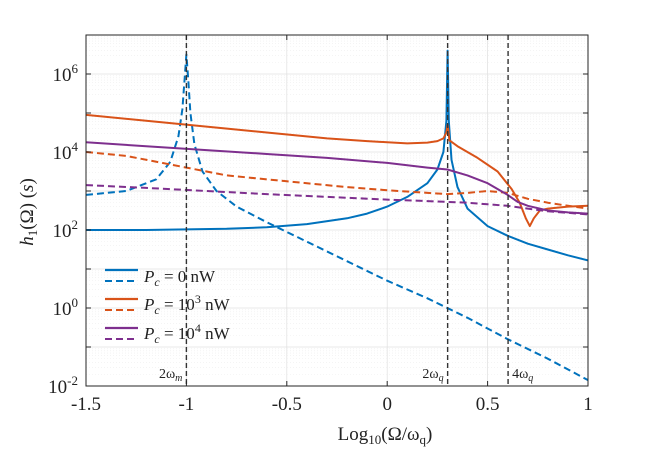 This screenshot has height=450, width=651. Describe the element at coordinates (187, 304) in the screenshot. I see `legend-label-1: Pc = 103 nW` at that location.